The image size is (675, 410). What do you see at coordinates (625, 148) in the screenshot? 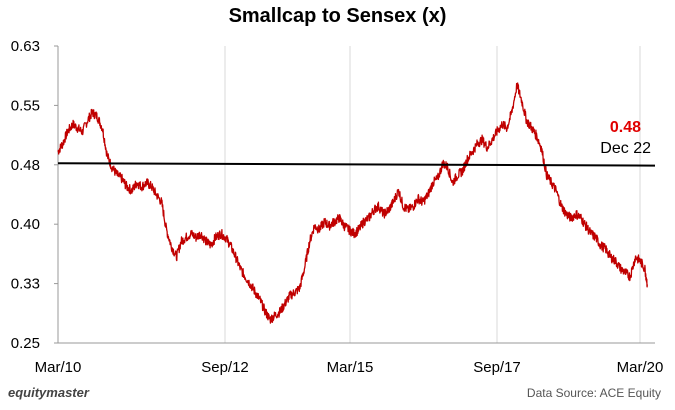
I see `annotation-label: Dec 22` at bounding box center [625, 148].